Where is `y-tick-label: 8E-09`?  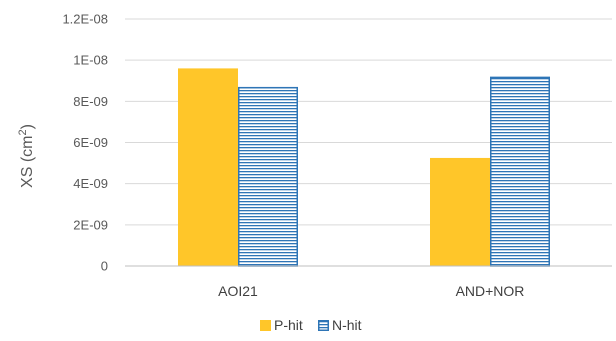 y-tick-label: 8E-09 is located at coordinates (90, 101).